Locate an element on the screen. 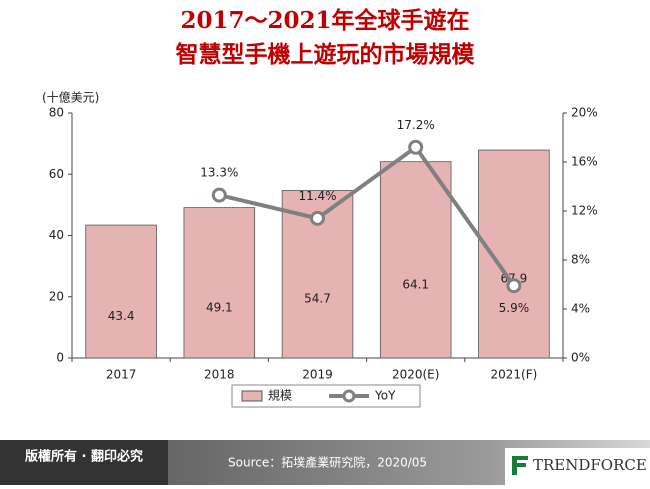 The width and height of the screenshot is (650, 489). y-tick-label: 20 is located at coordinates (56, 296).